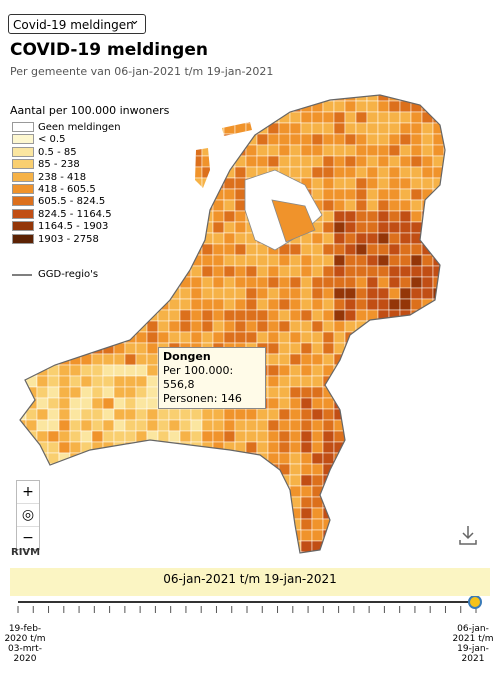  What do you see at coordinates (28, 492) in the screenshot?
I see `zoom-in: +` at bounding box center [28, 492].